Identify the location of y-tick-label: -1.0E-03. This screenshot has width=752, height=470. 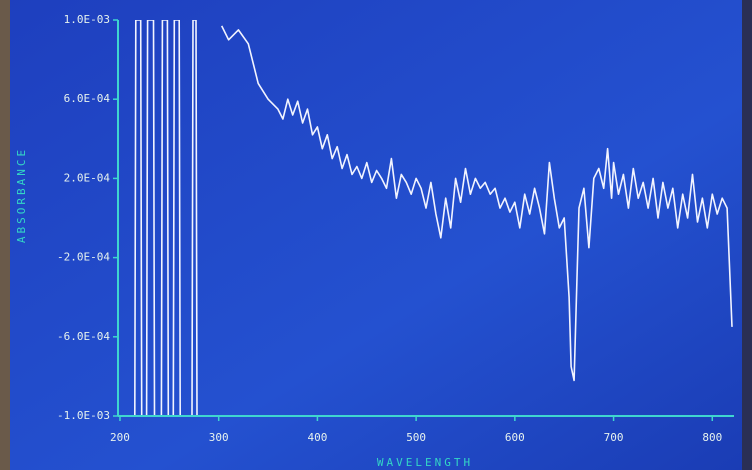
(83, 415).